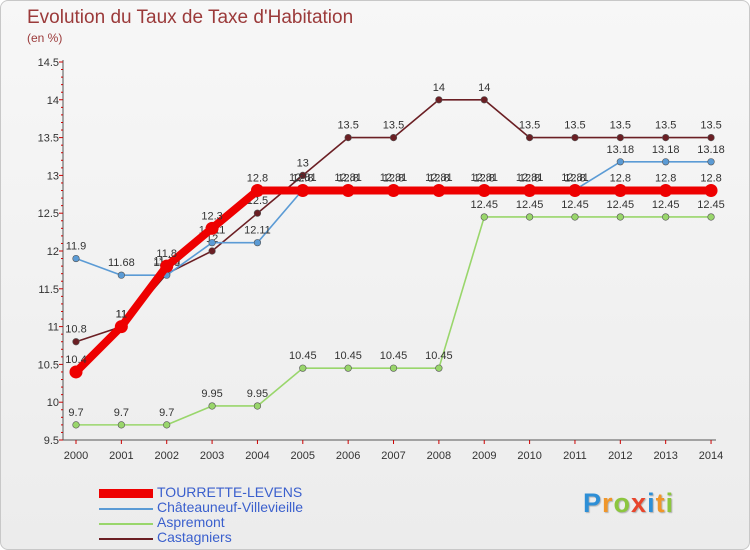  I want to click on y-tick-label: 10, so click(53, 403).